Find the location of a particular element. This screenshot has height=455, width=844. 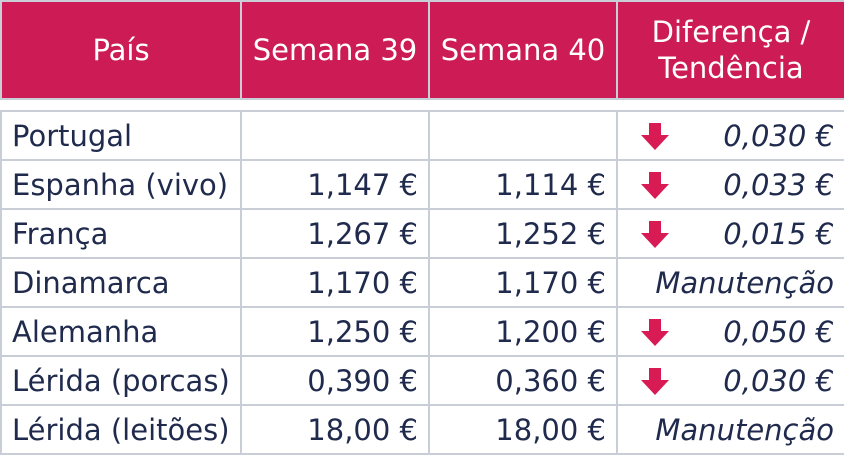

country-cell: Espanha (vivo) is located at coordinates (121, 184).